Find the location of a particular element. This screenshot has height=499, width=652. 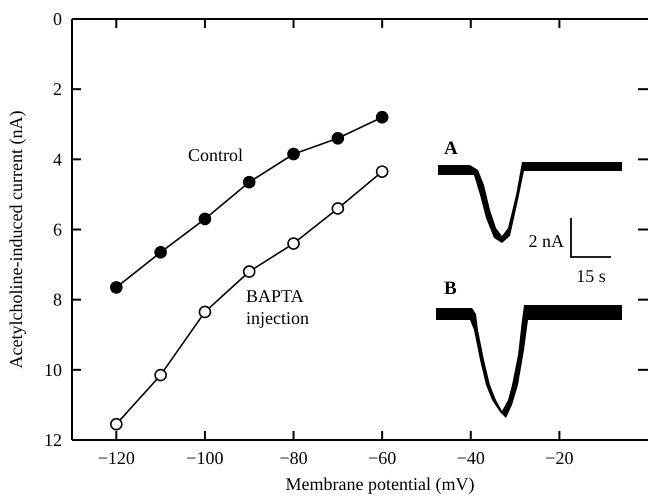

x-tick-label: −80 is located at coordinates (293, 458).